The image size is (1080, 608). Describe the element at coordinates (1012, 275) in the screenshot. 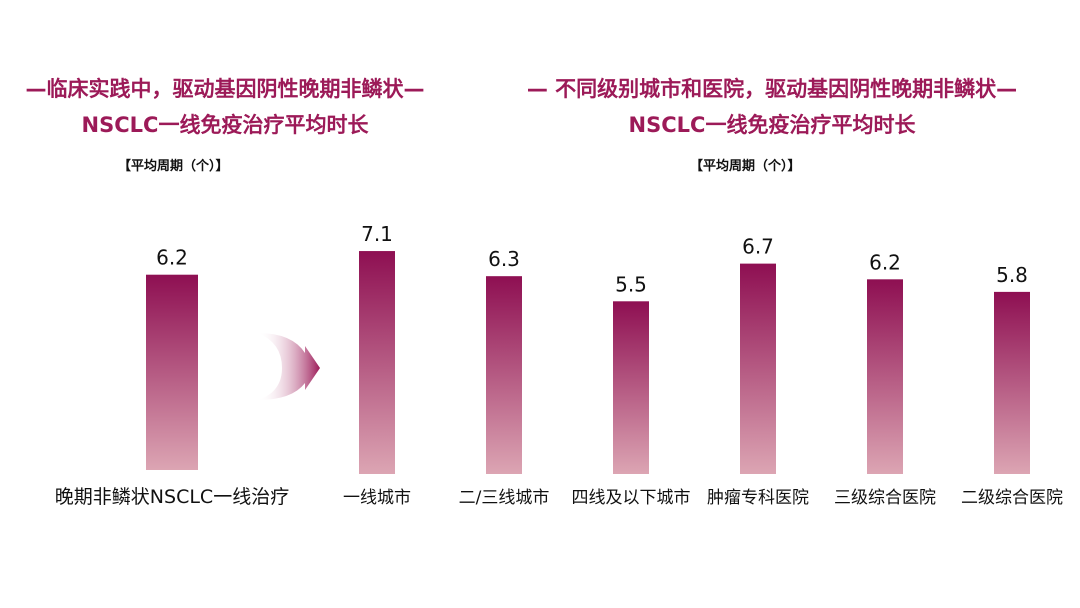

I see `data-label: 5.8` at that location.